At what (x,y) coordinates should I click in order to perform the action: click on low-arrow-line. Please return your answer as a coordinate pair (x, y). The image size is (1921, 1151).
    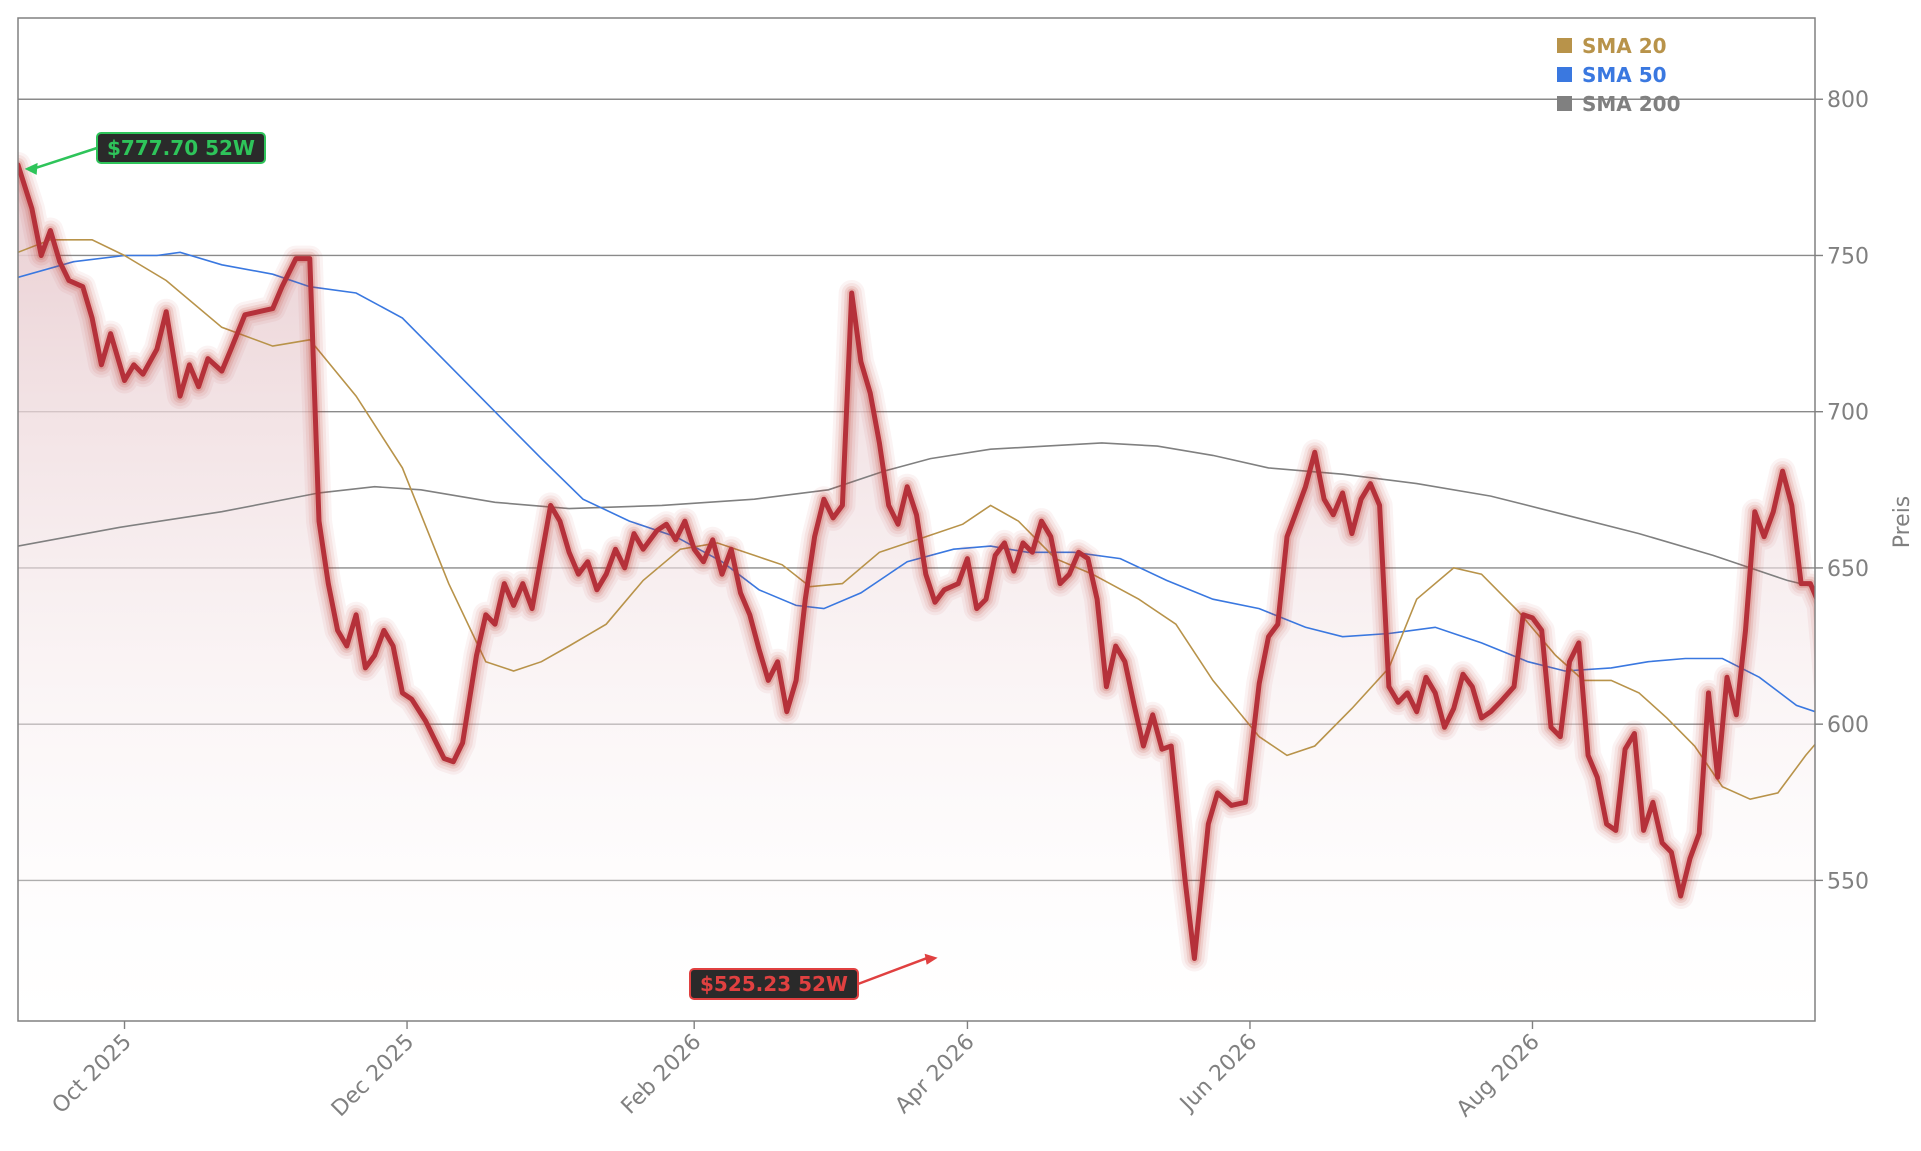
    Looking at the image, I should click on (893, 971).